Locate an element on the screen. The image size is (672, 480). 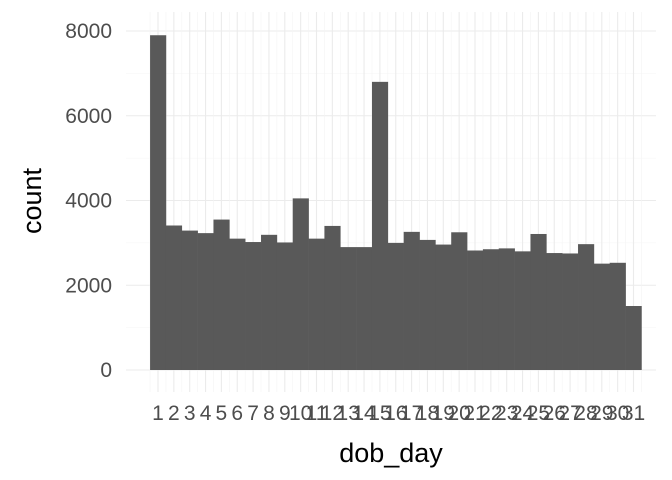
x-tick-label: 6 is located at coordinates (237, 413).